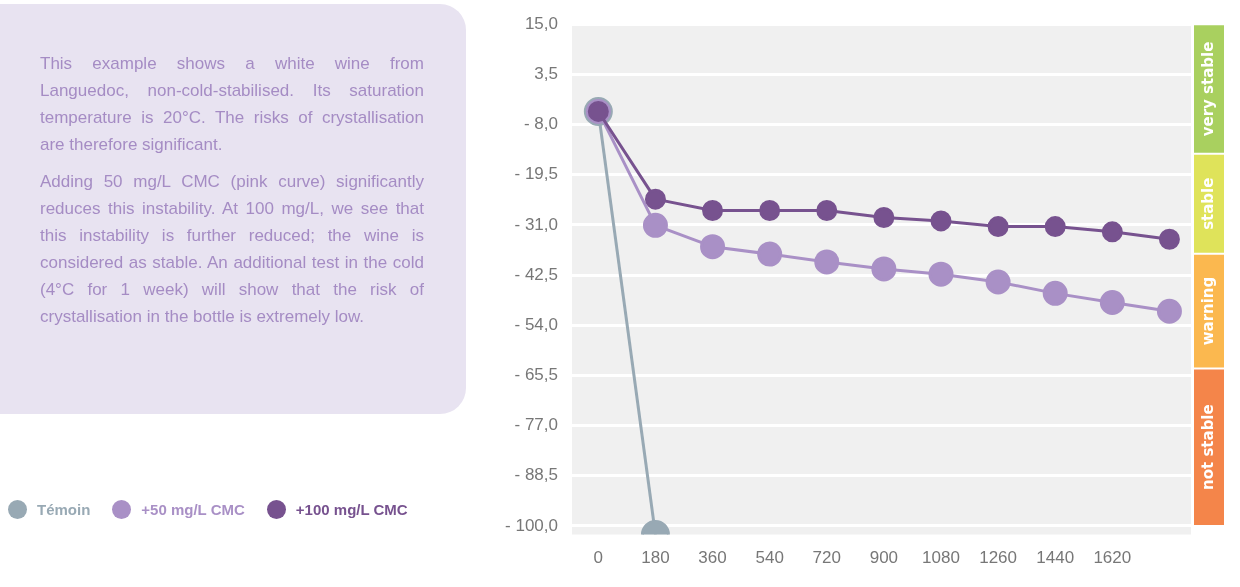 Image resolution: width=1240 pixels, height=587 pixels. What do you see at coordinates (536, 174) in the screenshot?
I see `y-tick-label: - 19,5` at bounding box center [536, 174].